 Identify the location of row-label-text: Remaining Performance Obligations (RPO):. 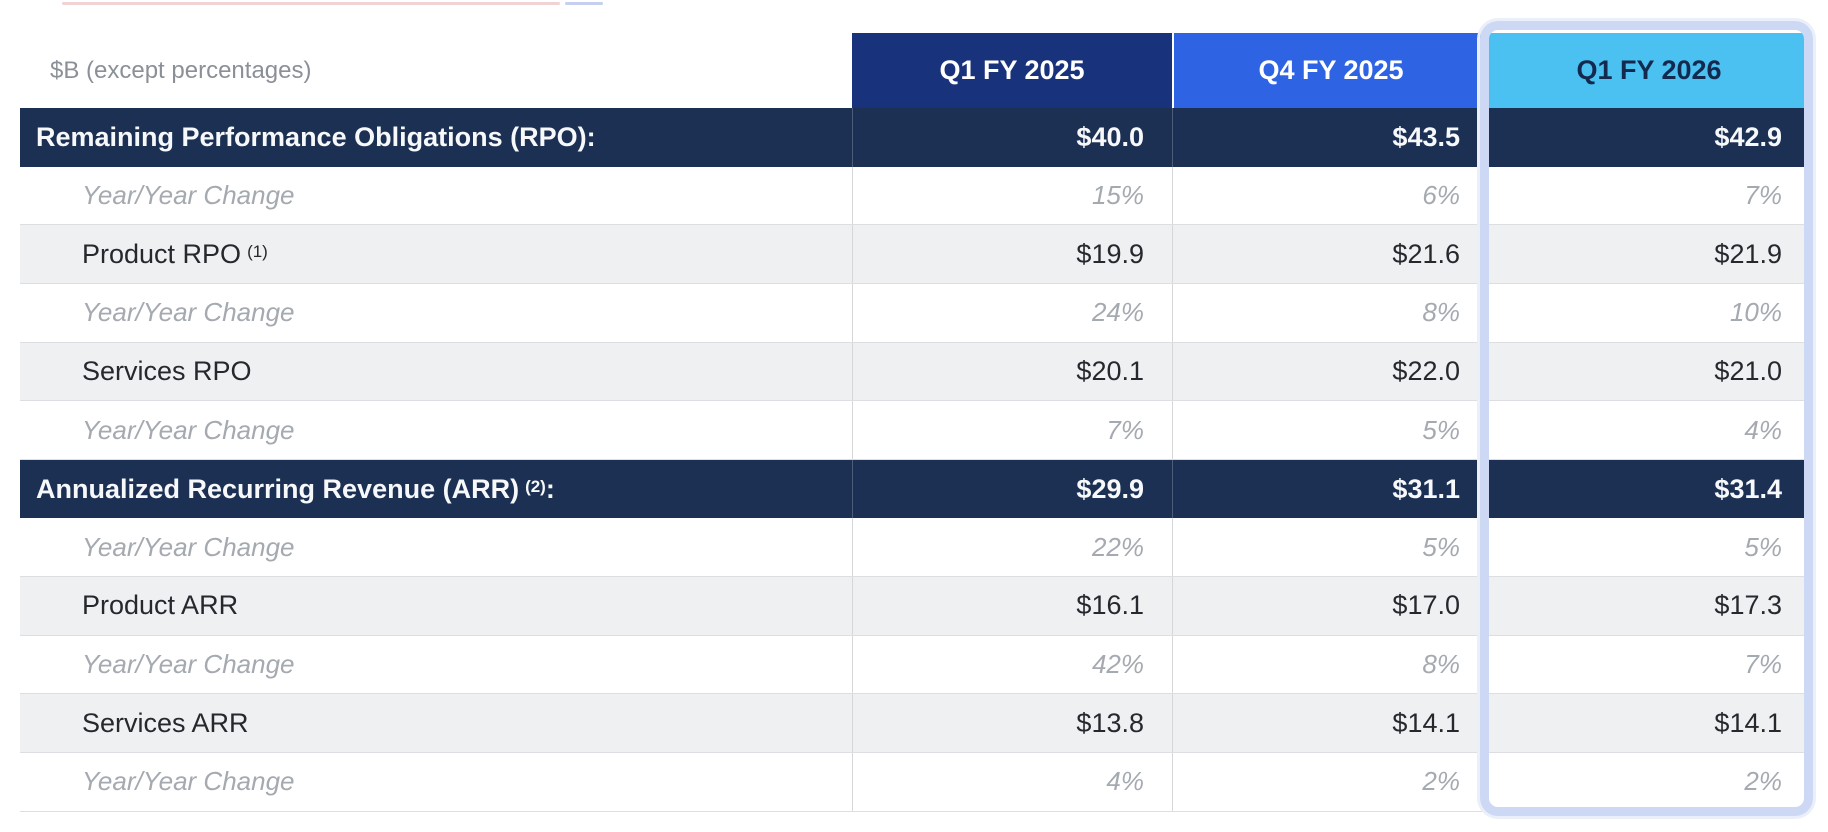
(316, 136).